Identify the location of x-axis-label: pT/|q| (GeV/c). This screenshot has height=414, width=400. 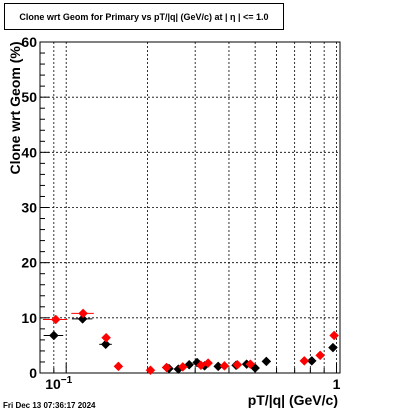
(293, 400).